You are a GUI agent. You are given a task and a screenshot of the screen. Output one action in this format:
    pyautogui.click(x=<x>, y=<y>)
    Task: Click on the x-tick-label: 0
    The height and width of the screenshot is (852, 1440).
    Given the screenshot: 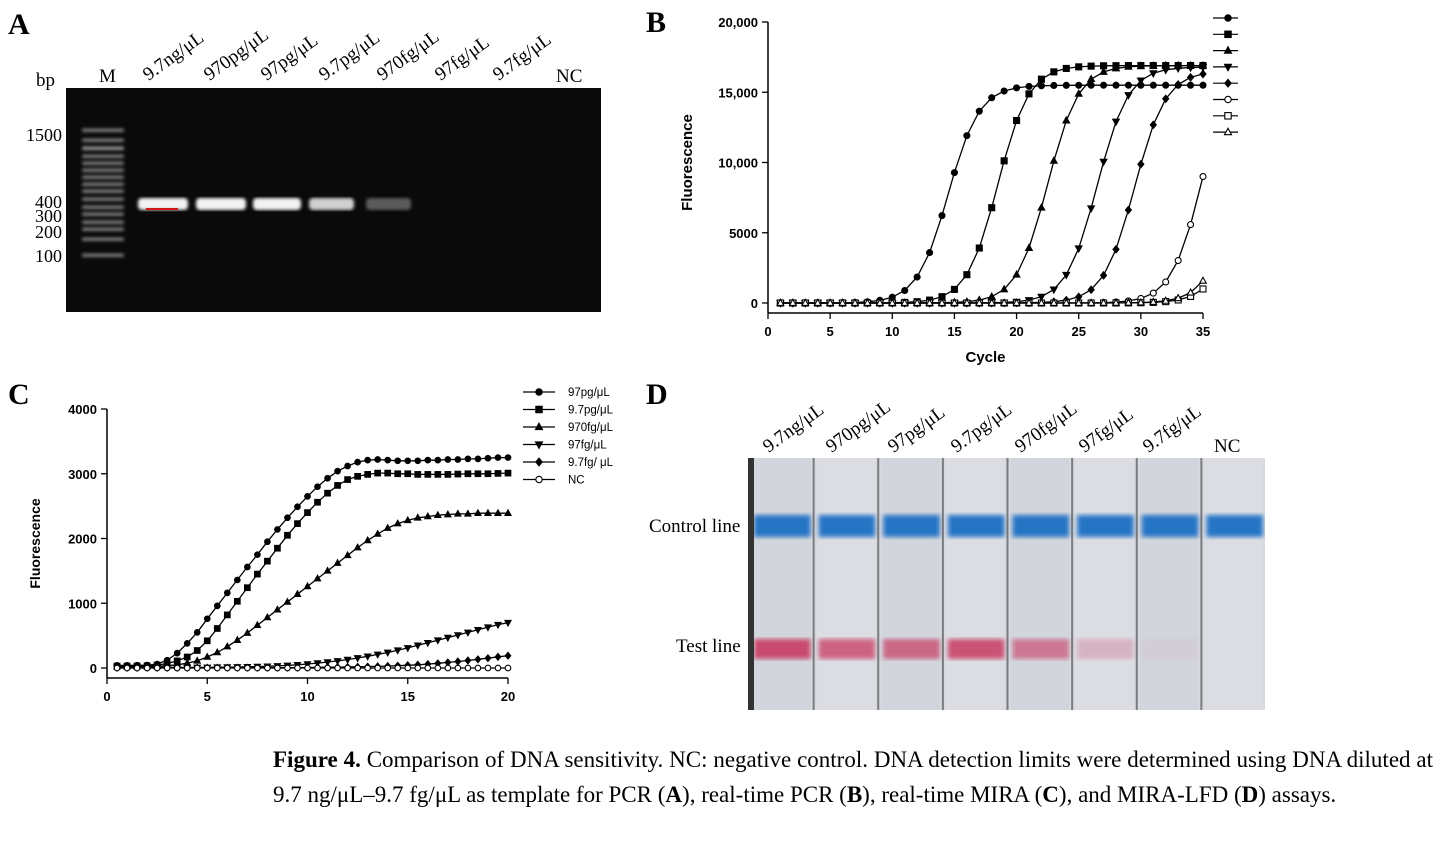 What is the action you would take?
    pyautogui.click(x=106, y=696)
    